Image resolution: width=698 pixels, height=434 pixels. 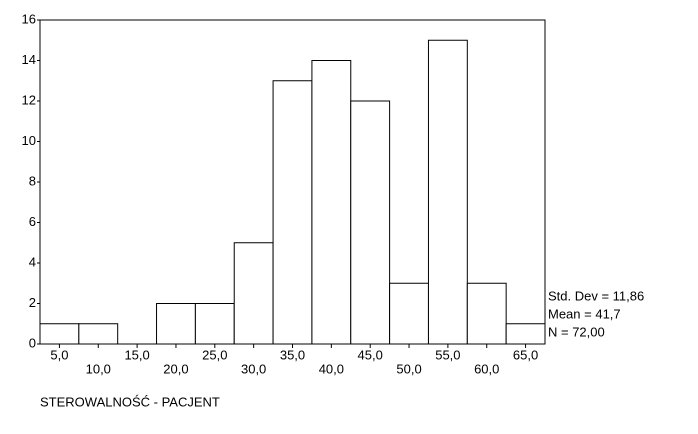 What do you see at coordinates (32, 180) in the screenshot?
I see `y-tick-label: 8` at bounding box center [32, 180].